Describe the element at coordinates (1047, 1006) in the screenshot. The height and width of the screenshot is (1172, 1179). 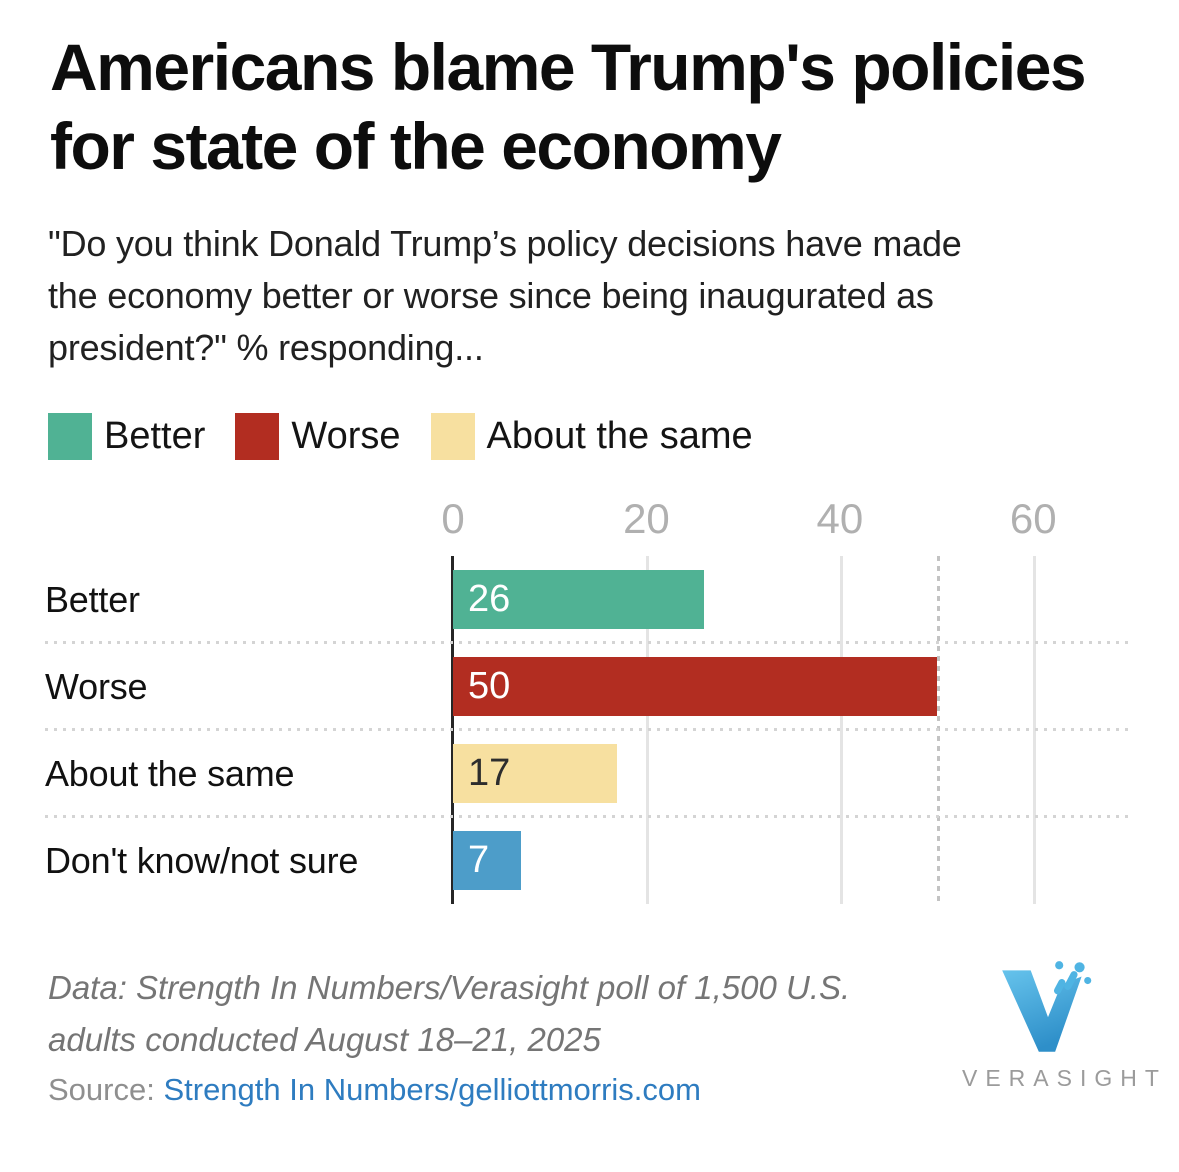
I see `verasight-v-icon` at that location.